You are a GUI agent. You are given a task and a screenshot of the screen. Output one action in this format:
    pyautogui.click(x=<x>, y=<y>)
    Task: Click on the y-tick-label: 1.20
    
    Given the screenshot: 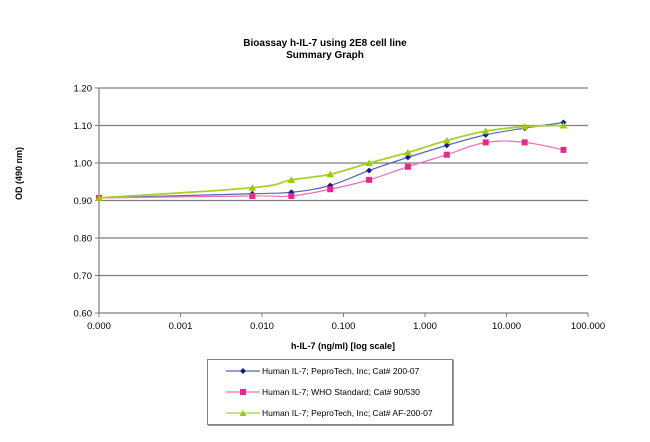 What is the action you would take?
    pyautogui.click(x=83, y=89)
    